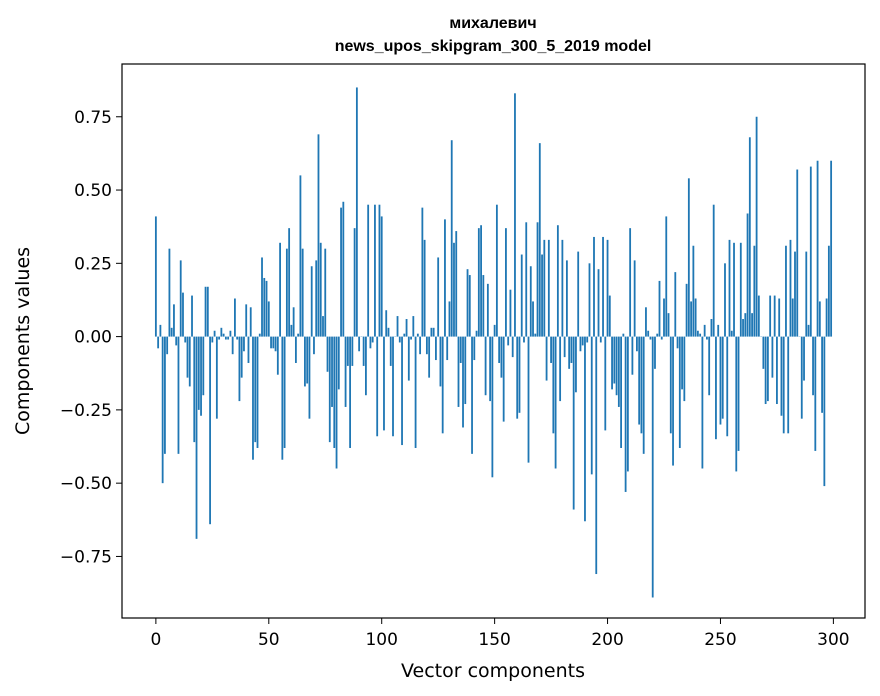 This screenshot has height=696, width=880. Describe the element at coordinates (155, 640) in the screenshot. I see `x-tick-label: 0` at that location.